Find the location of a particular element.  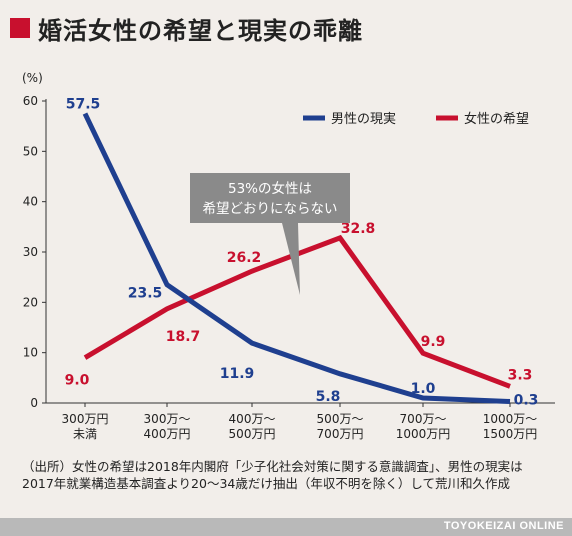

data-label: 0.3 is located at coordinates (526, 400).